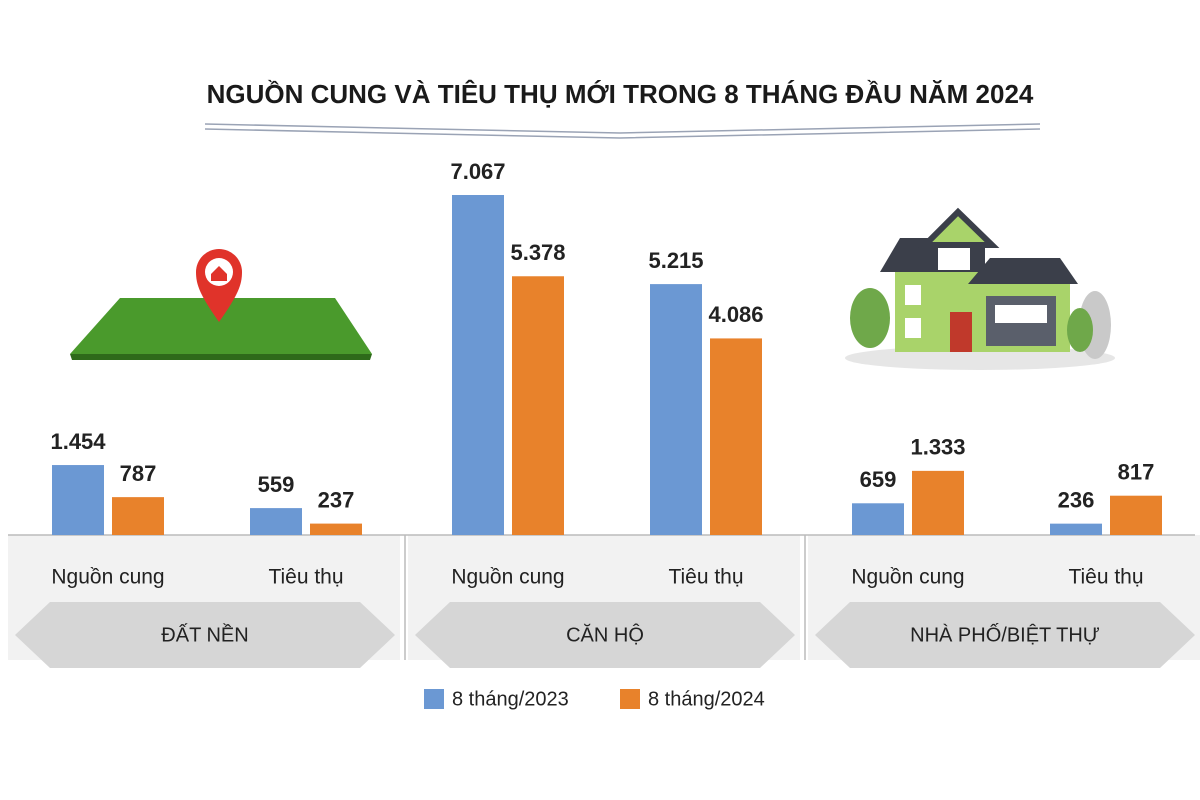 The image size is (1200, 800). Describe the element at coordinates (510, 699) in the screenshot. I see `legend-label: 8 tháng/2023` at that location.